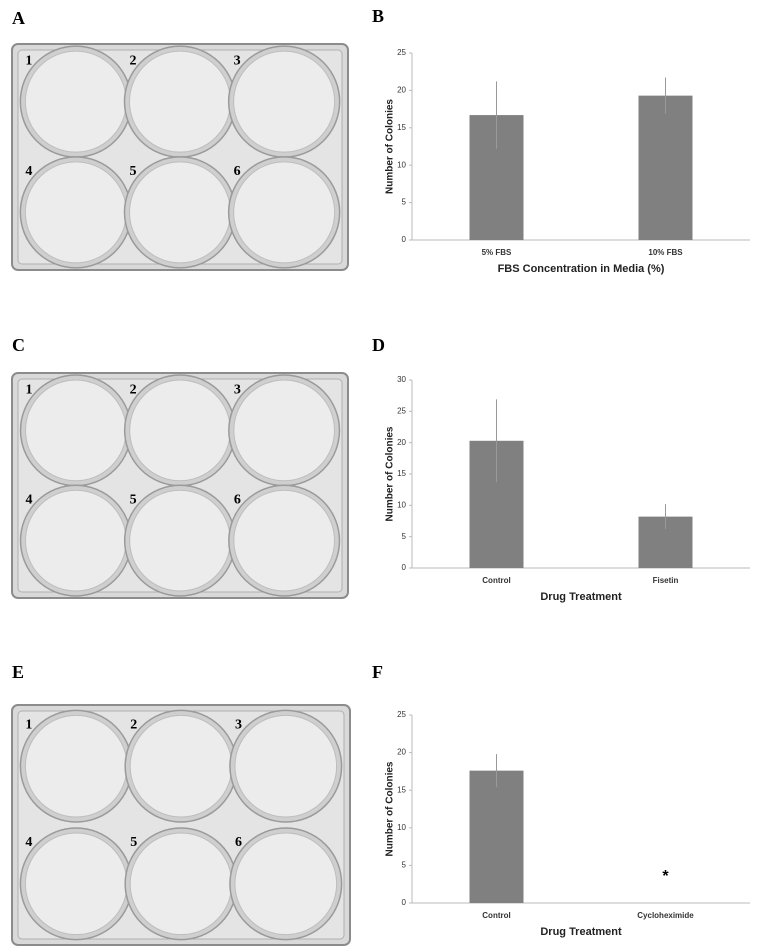 Image resolution: width=762 pixels, height=950 pixels. What do you see at coordinates (18, 18) in the screenshot?
I see `panel-label: A` at bounding box center [18, 18].